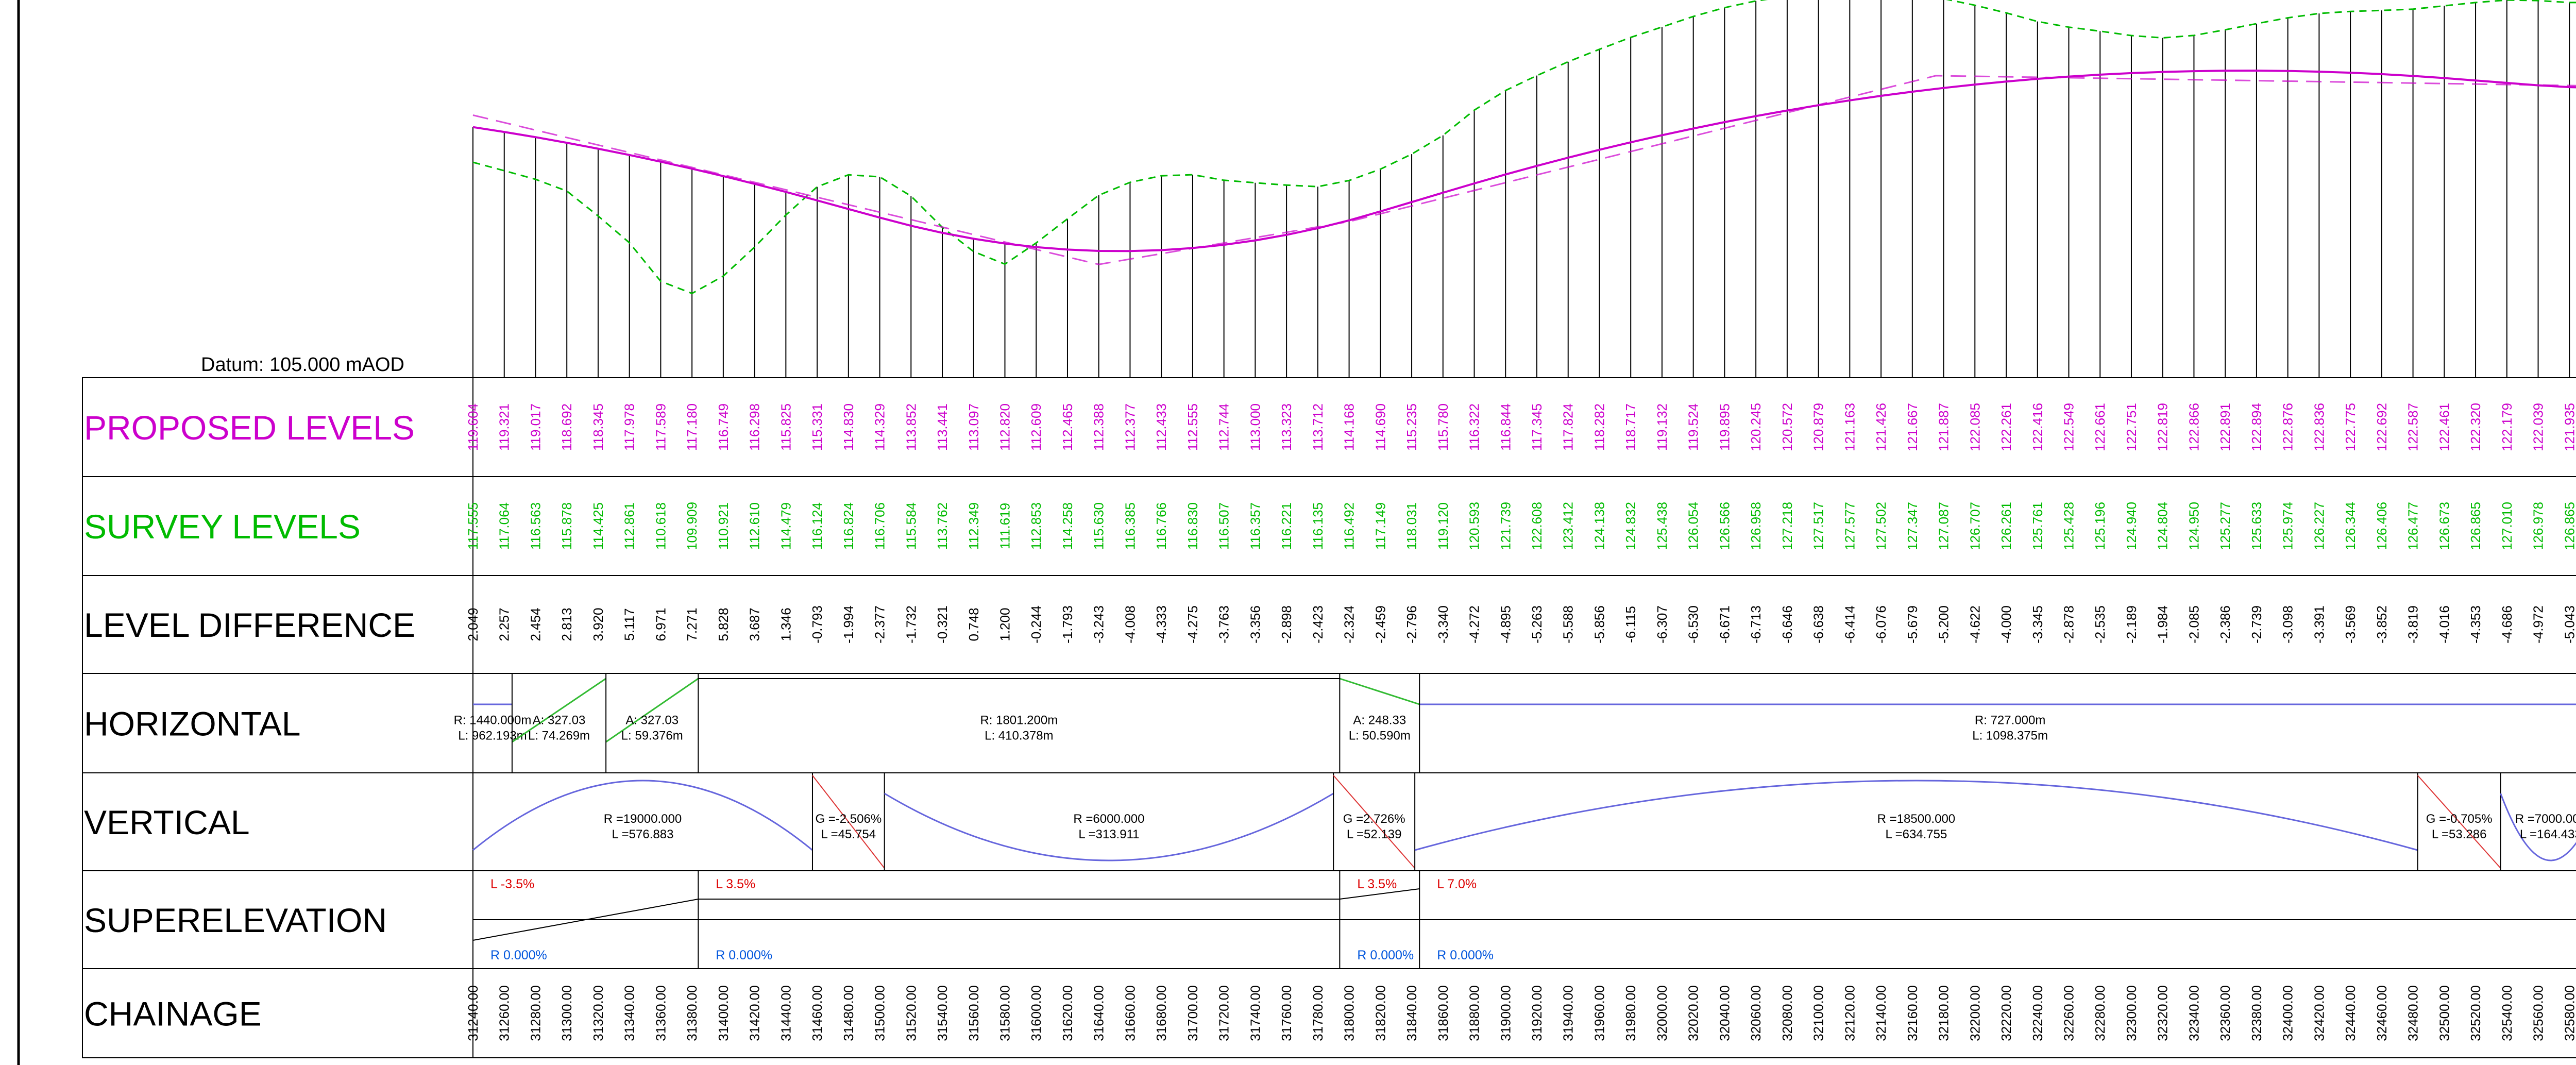 Image resolution: width=2576 pixels, height=1065 pixels. What do you see at coordinates (973, 526) in the screenshot?
I see `survey-level-value: 112.349` at bounding box center [973, 526].